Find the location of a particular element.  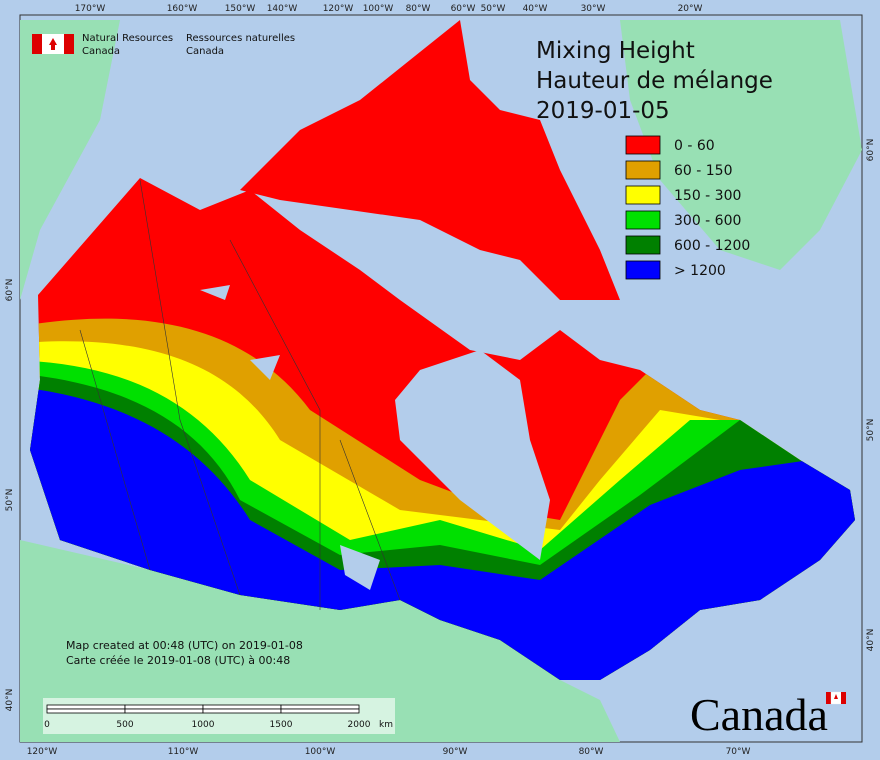

hudson-bay is located at coordinates (472, 455).